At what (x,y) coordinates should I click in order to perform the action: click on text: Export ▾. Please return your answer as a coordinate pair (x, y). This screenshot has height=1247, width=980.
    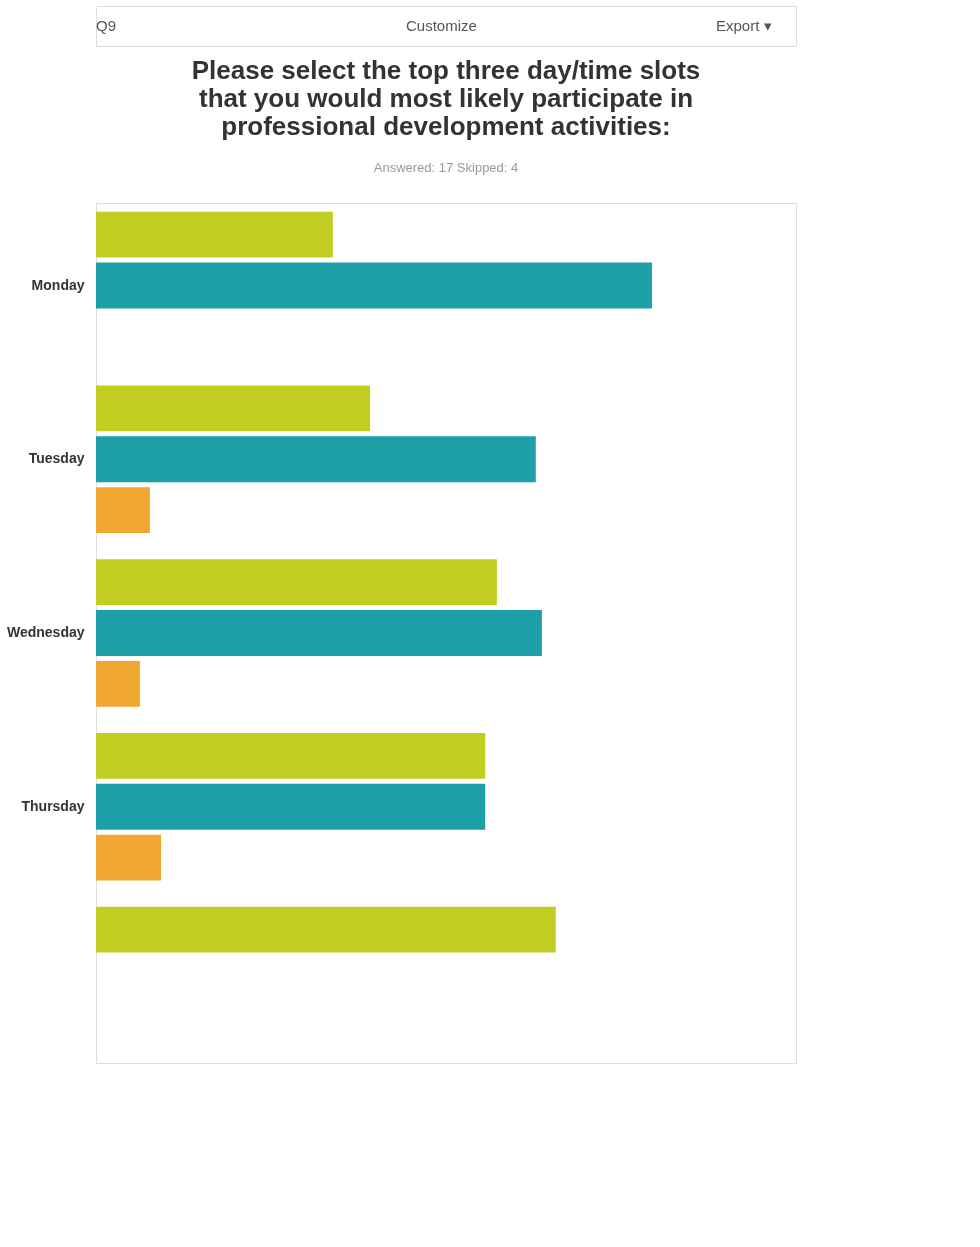
    Looking at the image, I should click on (744, 25).